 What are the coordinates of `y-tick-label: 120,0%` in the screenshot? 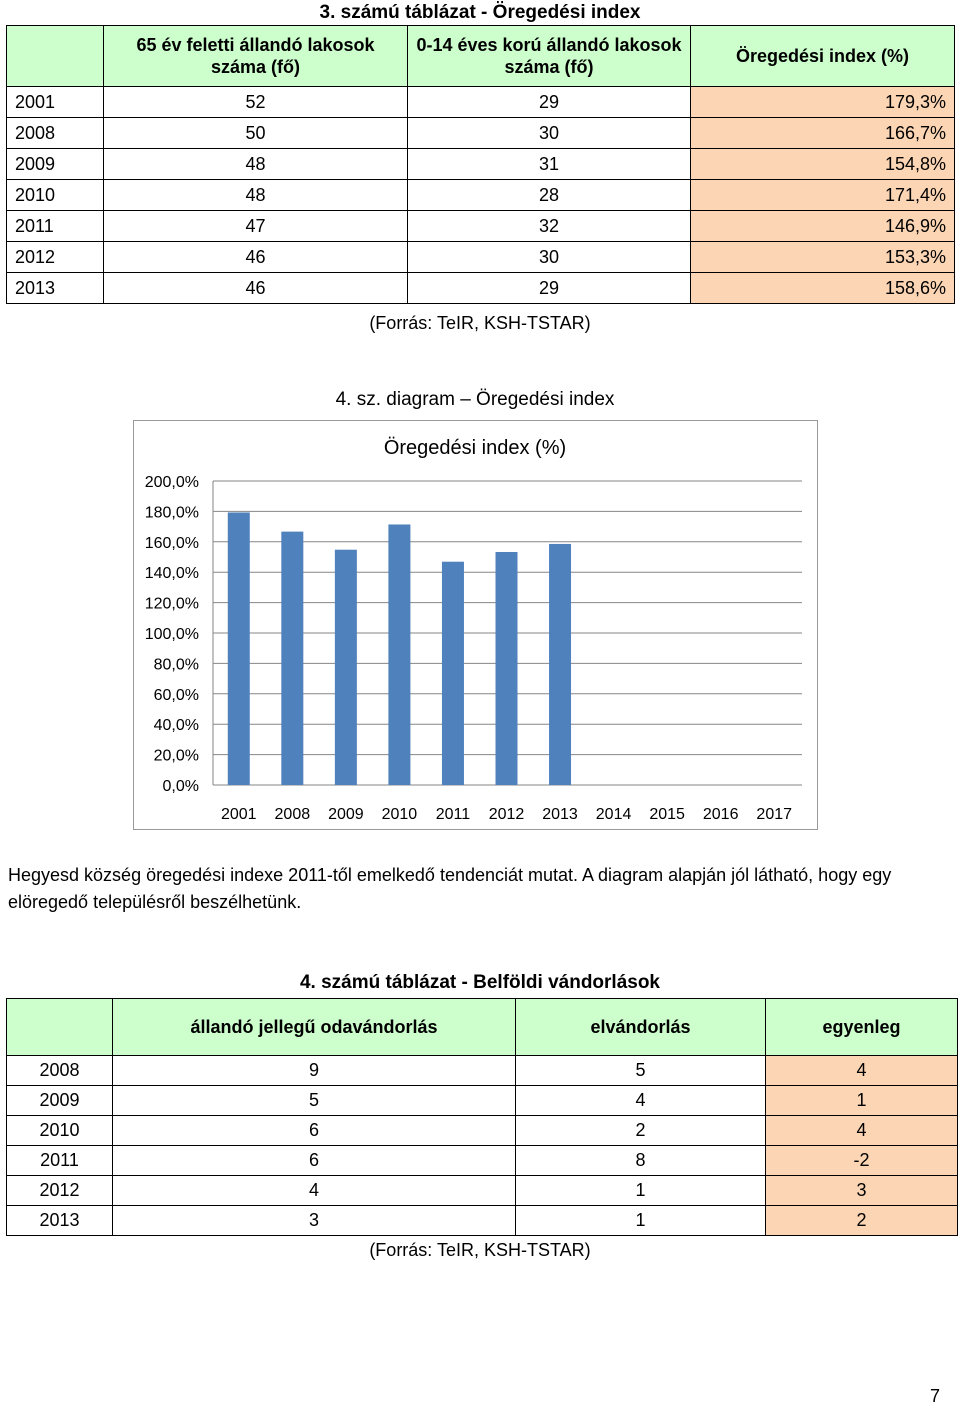 It's located at (172, 604).